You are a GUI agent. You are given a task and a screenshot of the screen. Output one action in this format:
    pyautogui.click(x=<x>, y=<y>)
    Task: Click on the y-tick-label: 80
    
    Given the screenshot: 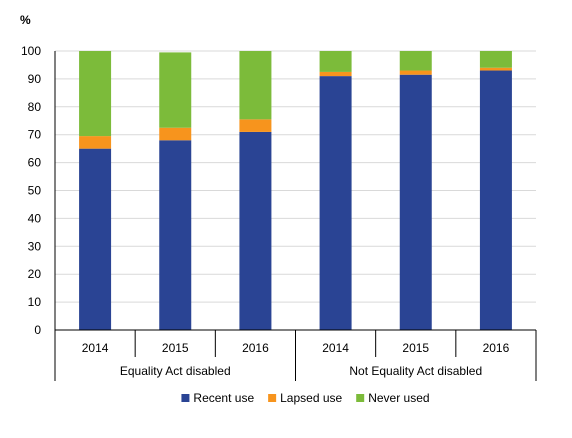 What is the action you would take?
    pyautogui.click(x=35, y=107)
    